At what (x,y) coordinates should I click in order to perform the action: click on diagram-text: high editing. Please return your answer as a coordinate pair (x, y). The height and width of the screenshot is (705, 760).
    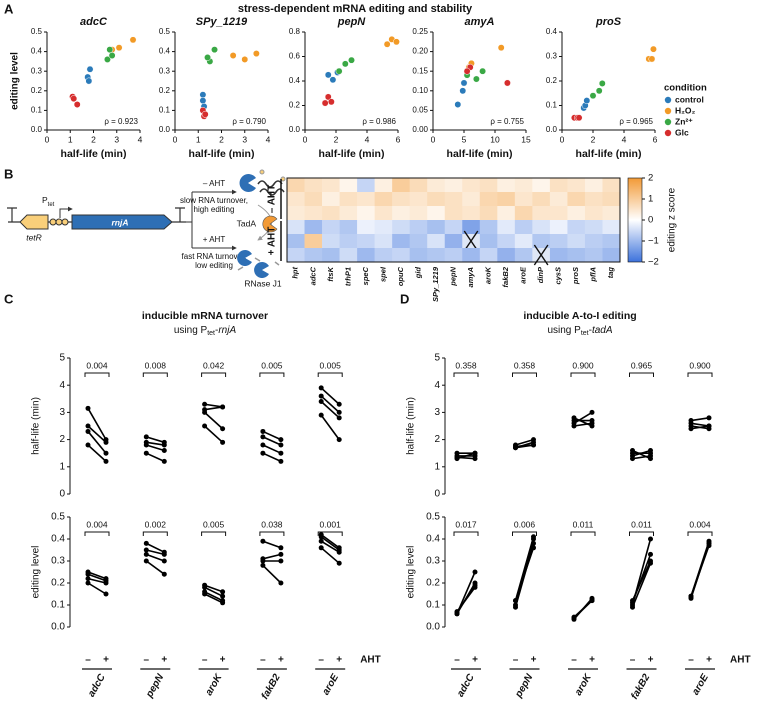
    Looking at the image, I should click on (214, 209).